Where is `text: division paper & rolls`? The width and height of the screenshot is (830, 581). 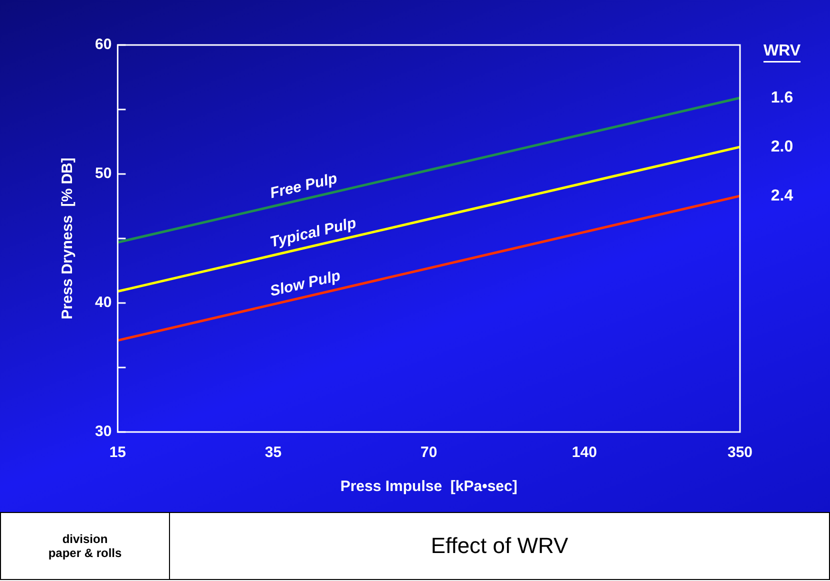 text: division paper & rolls is located at coordinates (85, 546).